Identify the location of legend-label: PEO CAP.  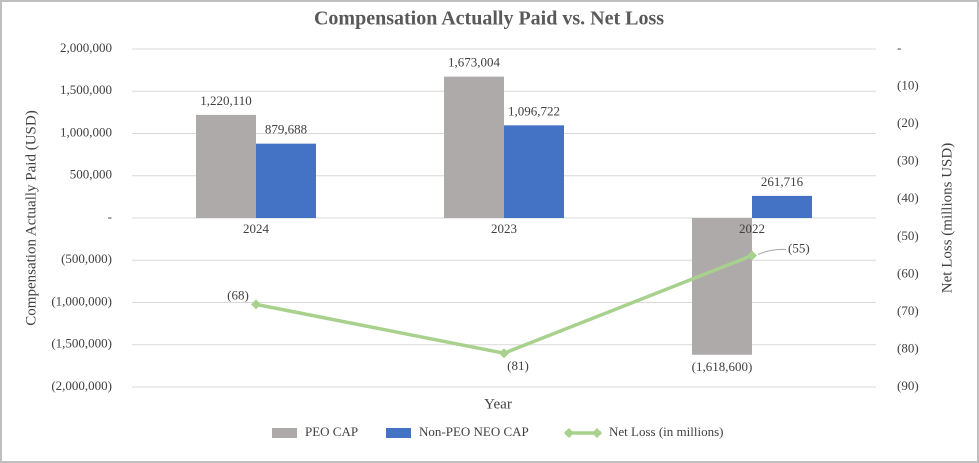
(331, 431).